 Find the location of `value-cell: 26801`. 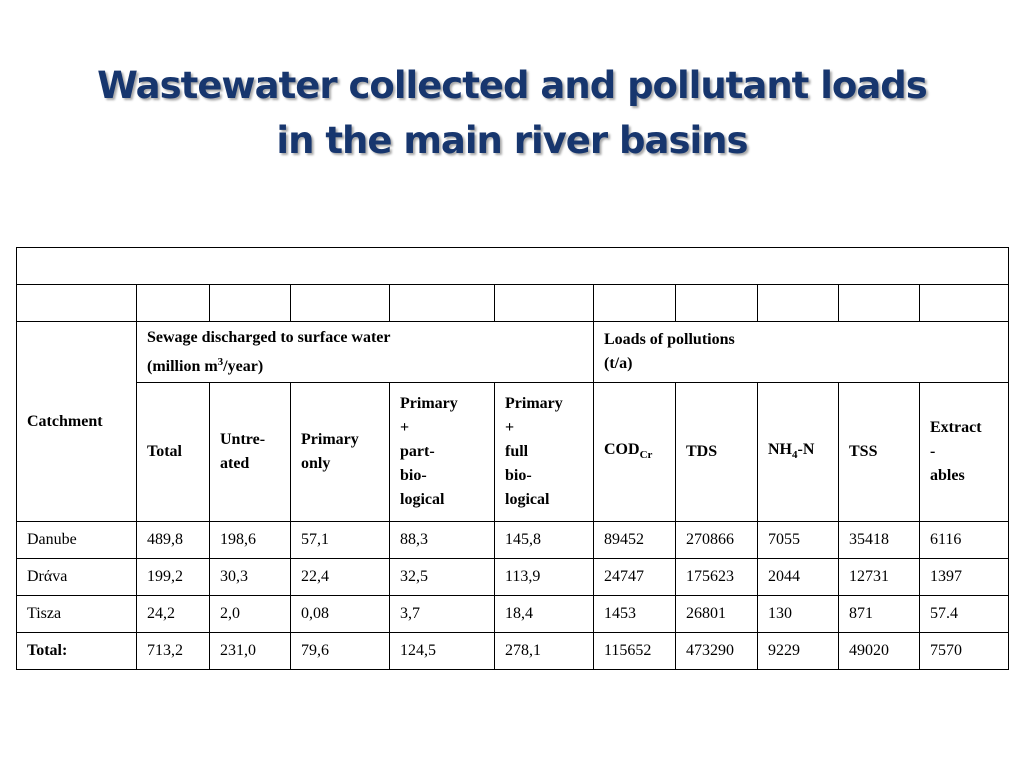

value-cell: 26801 is located at coordinates (716, 614).